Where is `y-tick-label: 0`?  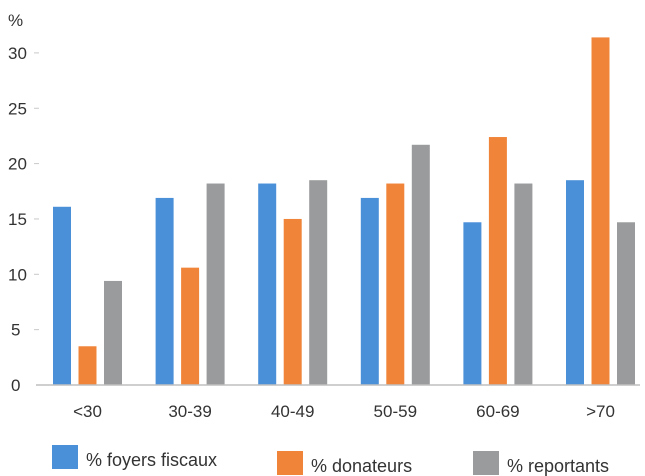 y-tick-label: 0 is located at coordinates (15, 385).